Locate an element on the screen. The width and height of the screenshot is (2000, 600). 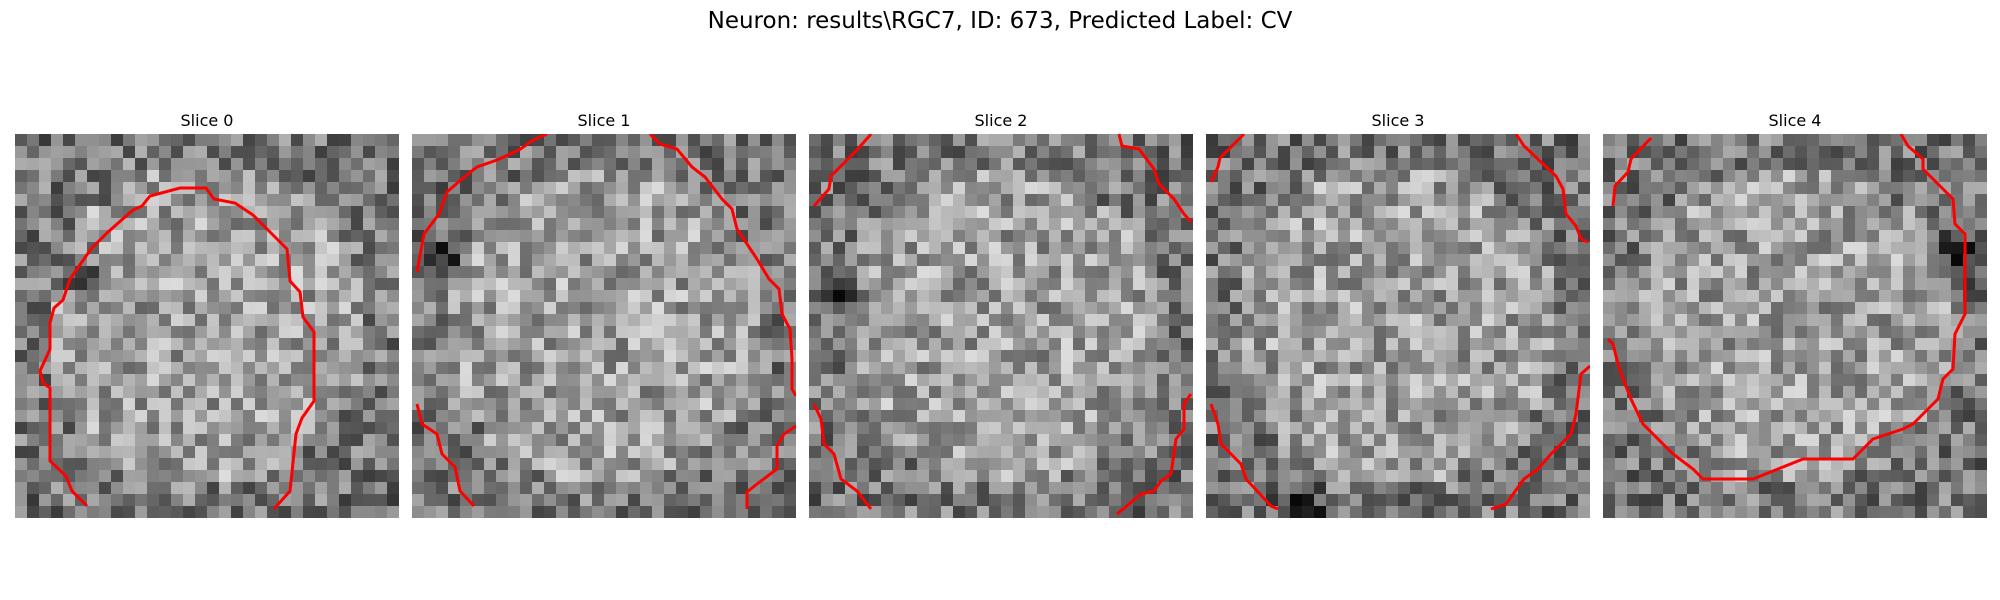
slice-panel-0: Slice 0 is located at coordinates (207, 313).